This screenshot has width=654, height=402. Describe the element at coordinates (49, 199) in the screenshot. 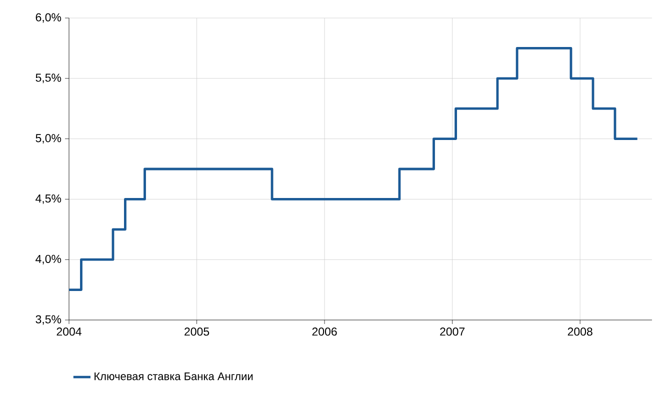

I see `y-tick-label: 4,5%` at that location.